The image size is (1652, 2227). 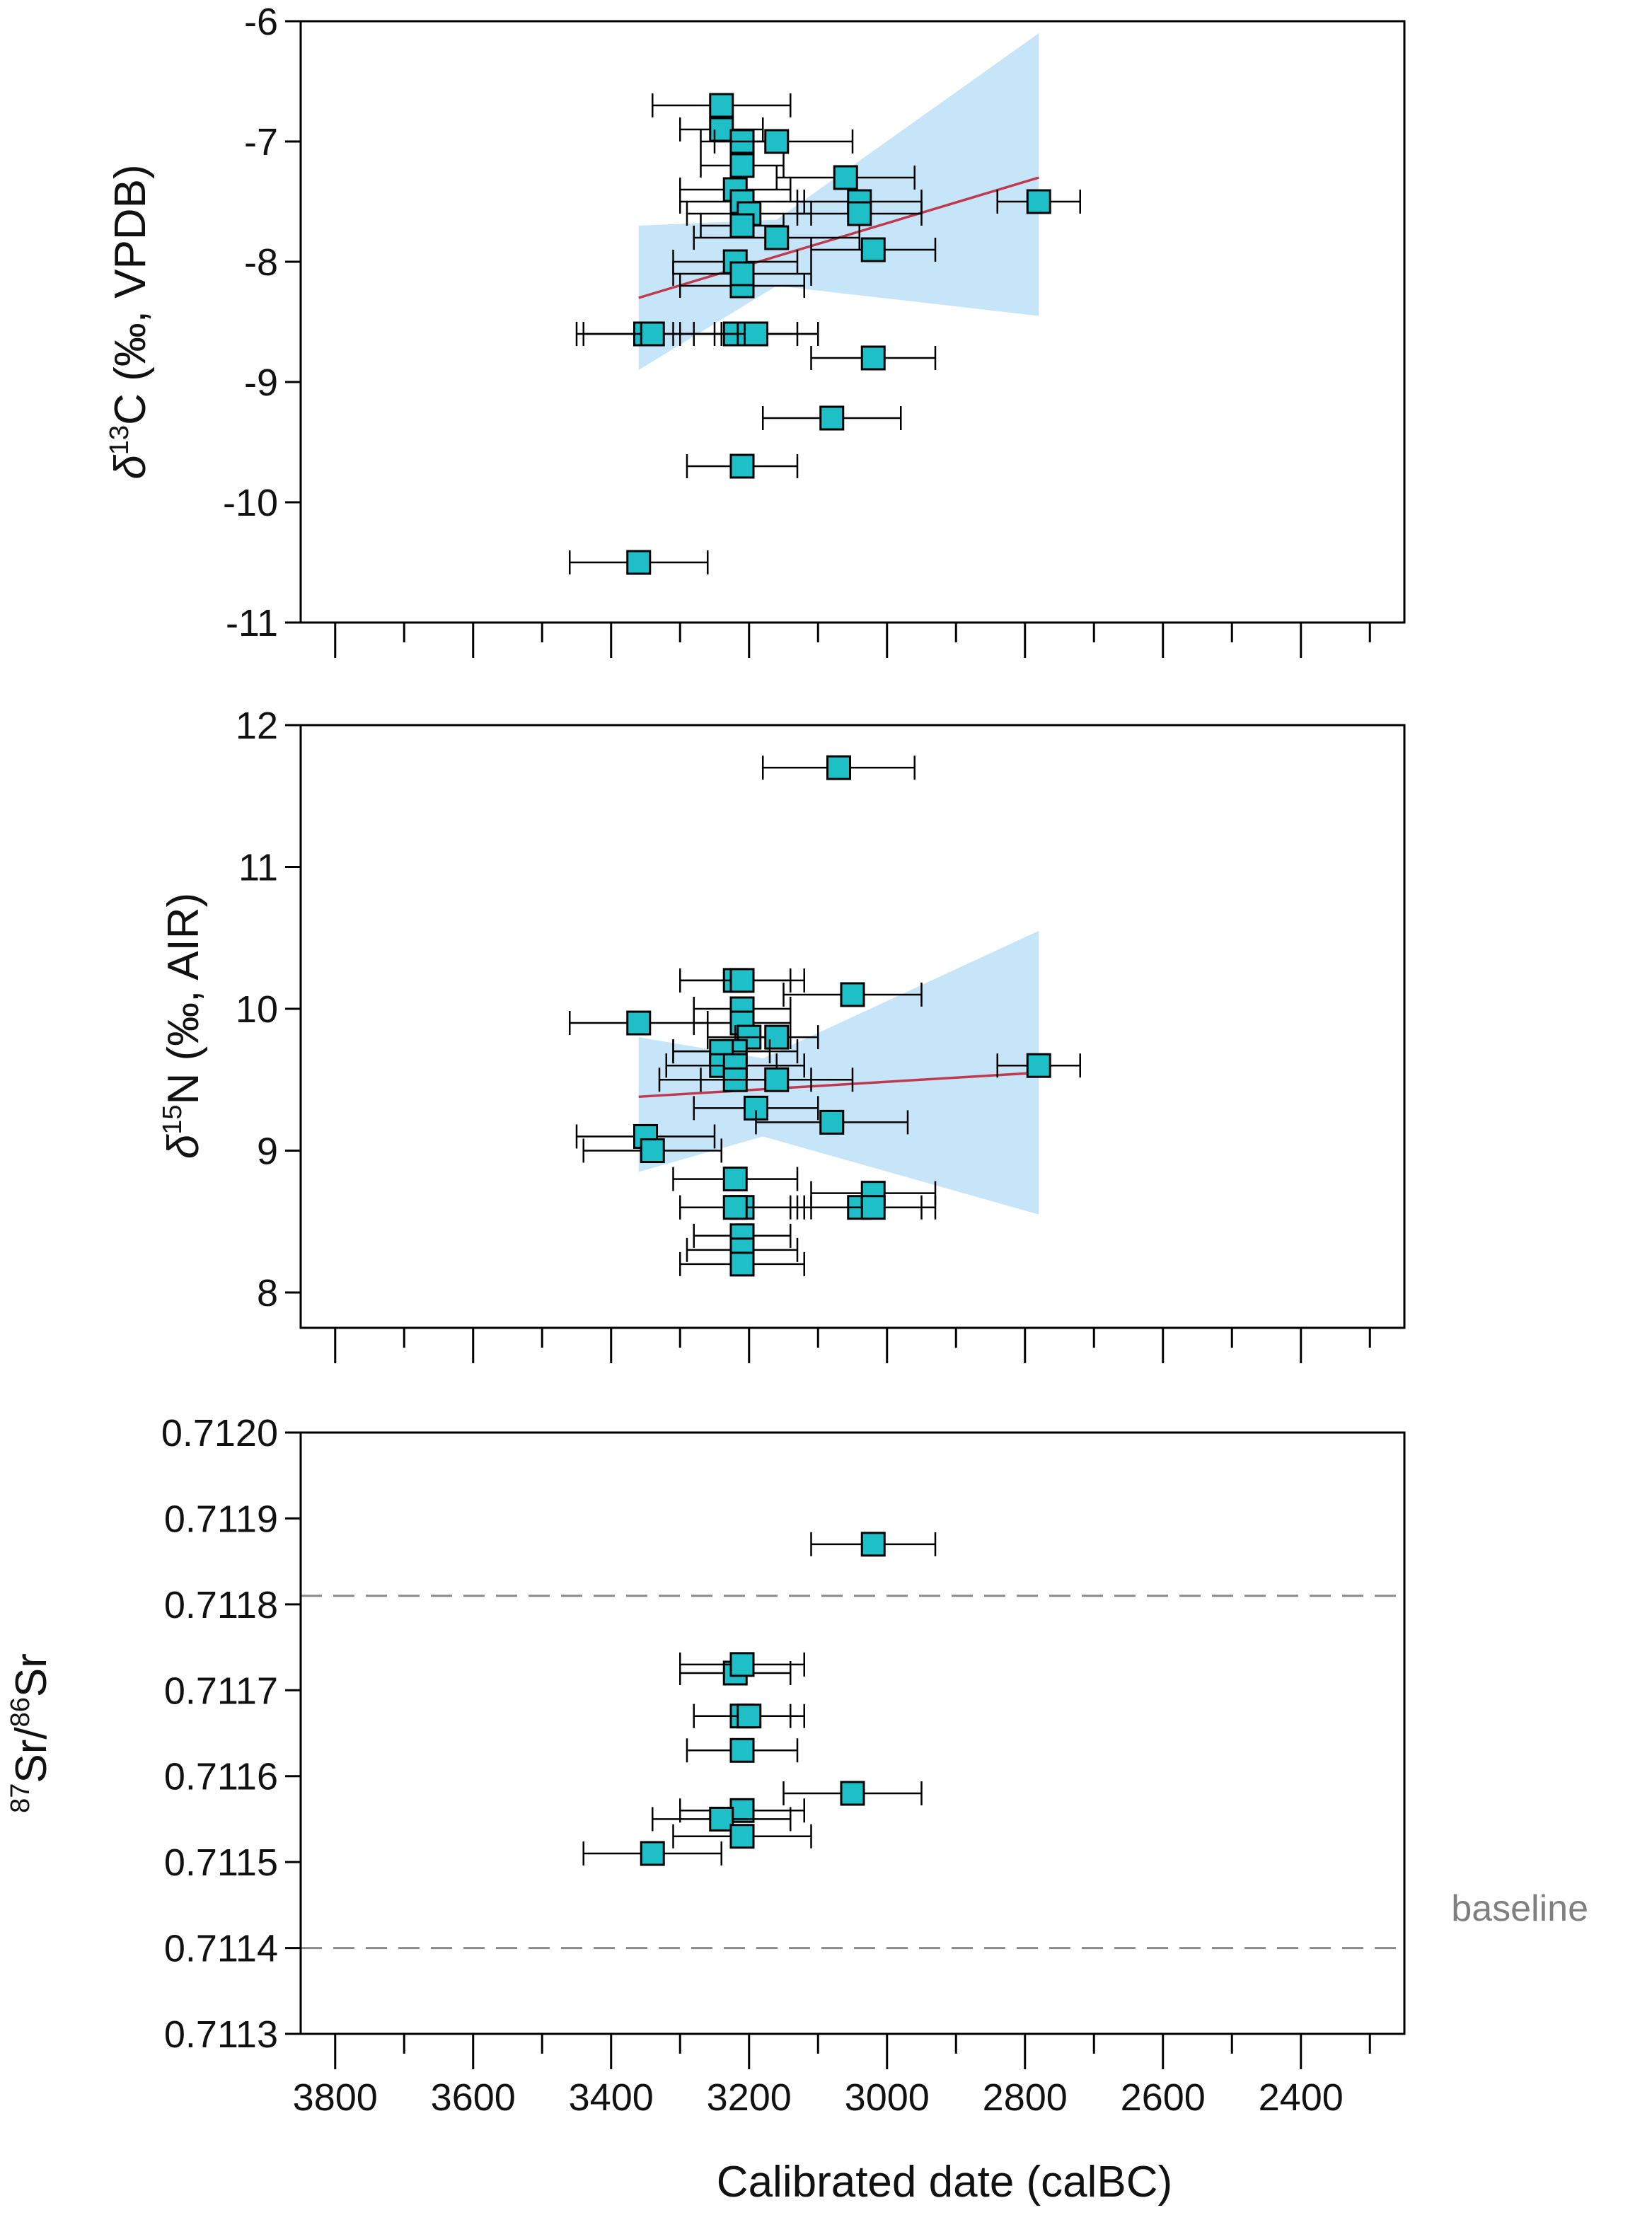 What do you see at coordinates (611, 2098) in the screenshot?
I see `xtick-label-2: 3400` at bounding box center [611, 2098].